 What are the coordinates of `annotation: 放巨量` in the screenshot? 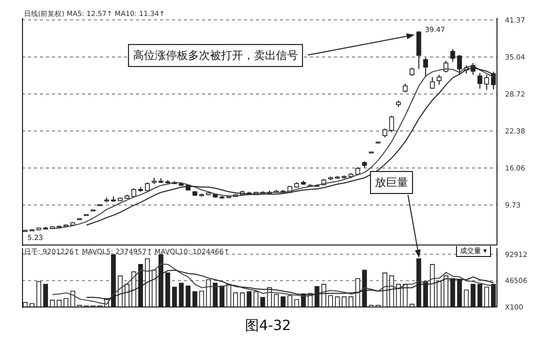 It's located at (391, 182).